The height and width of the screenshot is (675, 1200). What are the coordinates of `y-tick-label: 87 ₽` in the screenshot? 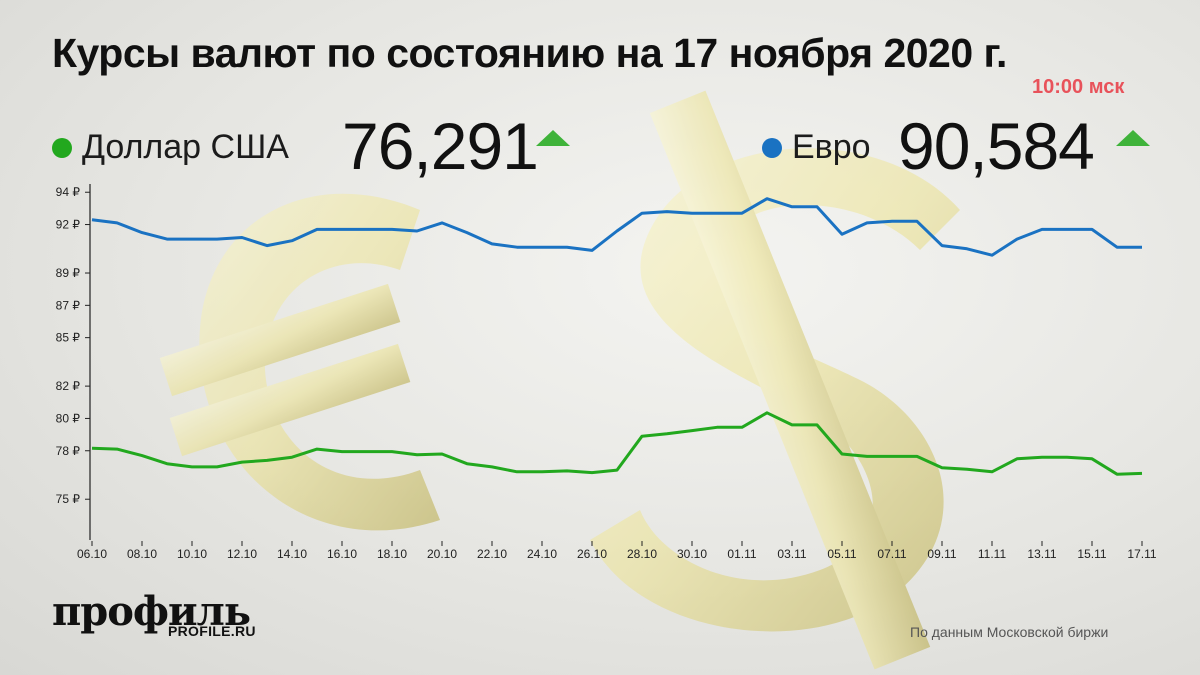 It's located at (68, 305).